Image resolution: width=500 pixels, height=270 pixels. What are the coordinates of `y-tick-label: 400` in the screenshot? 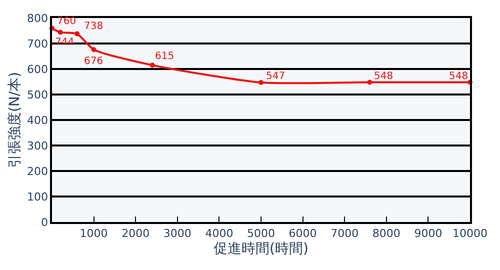 It's located at (37, 120).